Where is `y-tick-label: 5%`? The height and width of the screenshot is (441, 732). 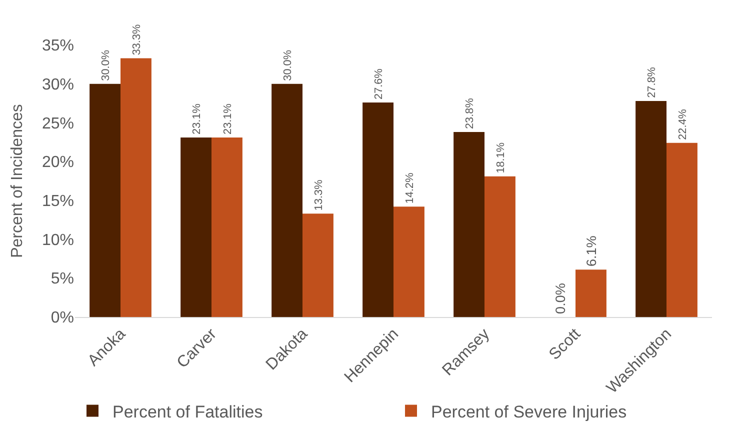 y-tick-label: 5% is located at coordinates (62, 279).